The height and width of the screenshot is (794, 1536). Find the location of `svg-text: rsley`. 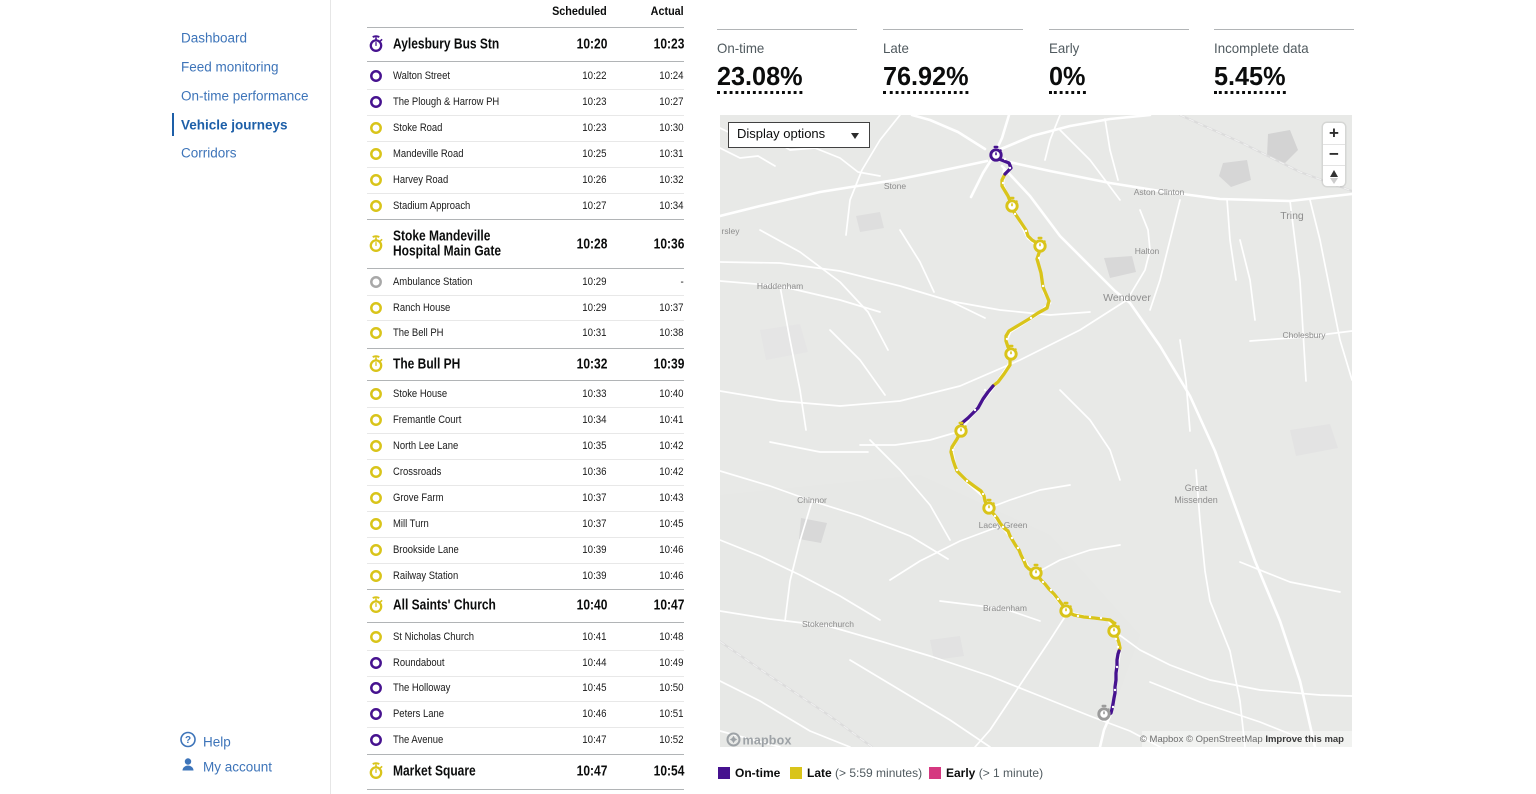

svg-text: rsley is located at coordinates (731, 231).